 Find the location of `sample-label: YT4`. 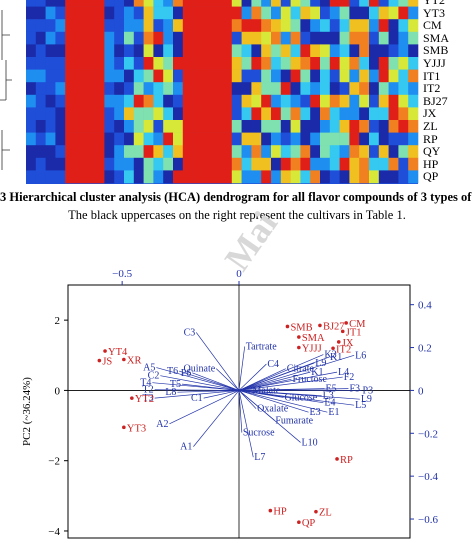

sample-label: YT4 is located at coordinates (118, 352).